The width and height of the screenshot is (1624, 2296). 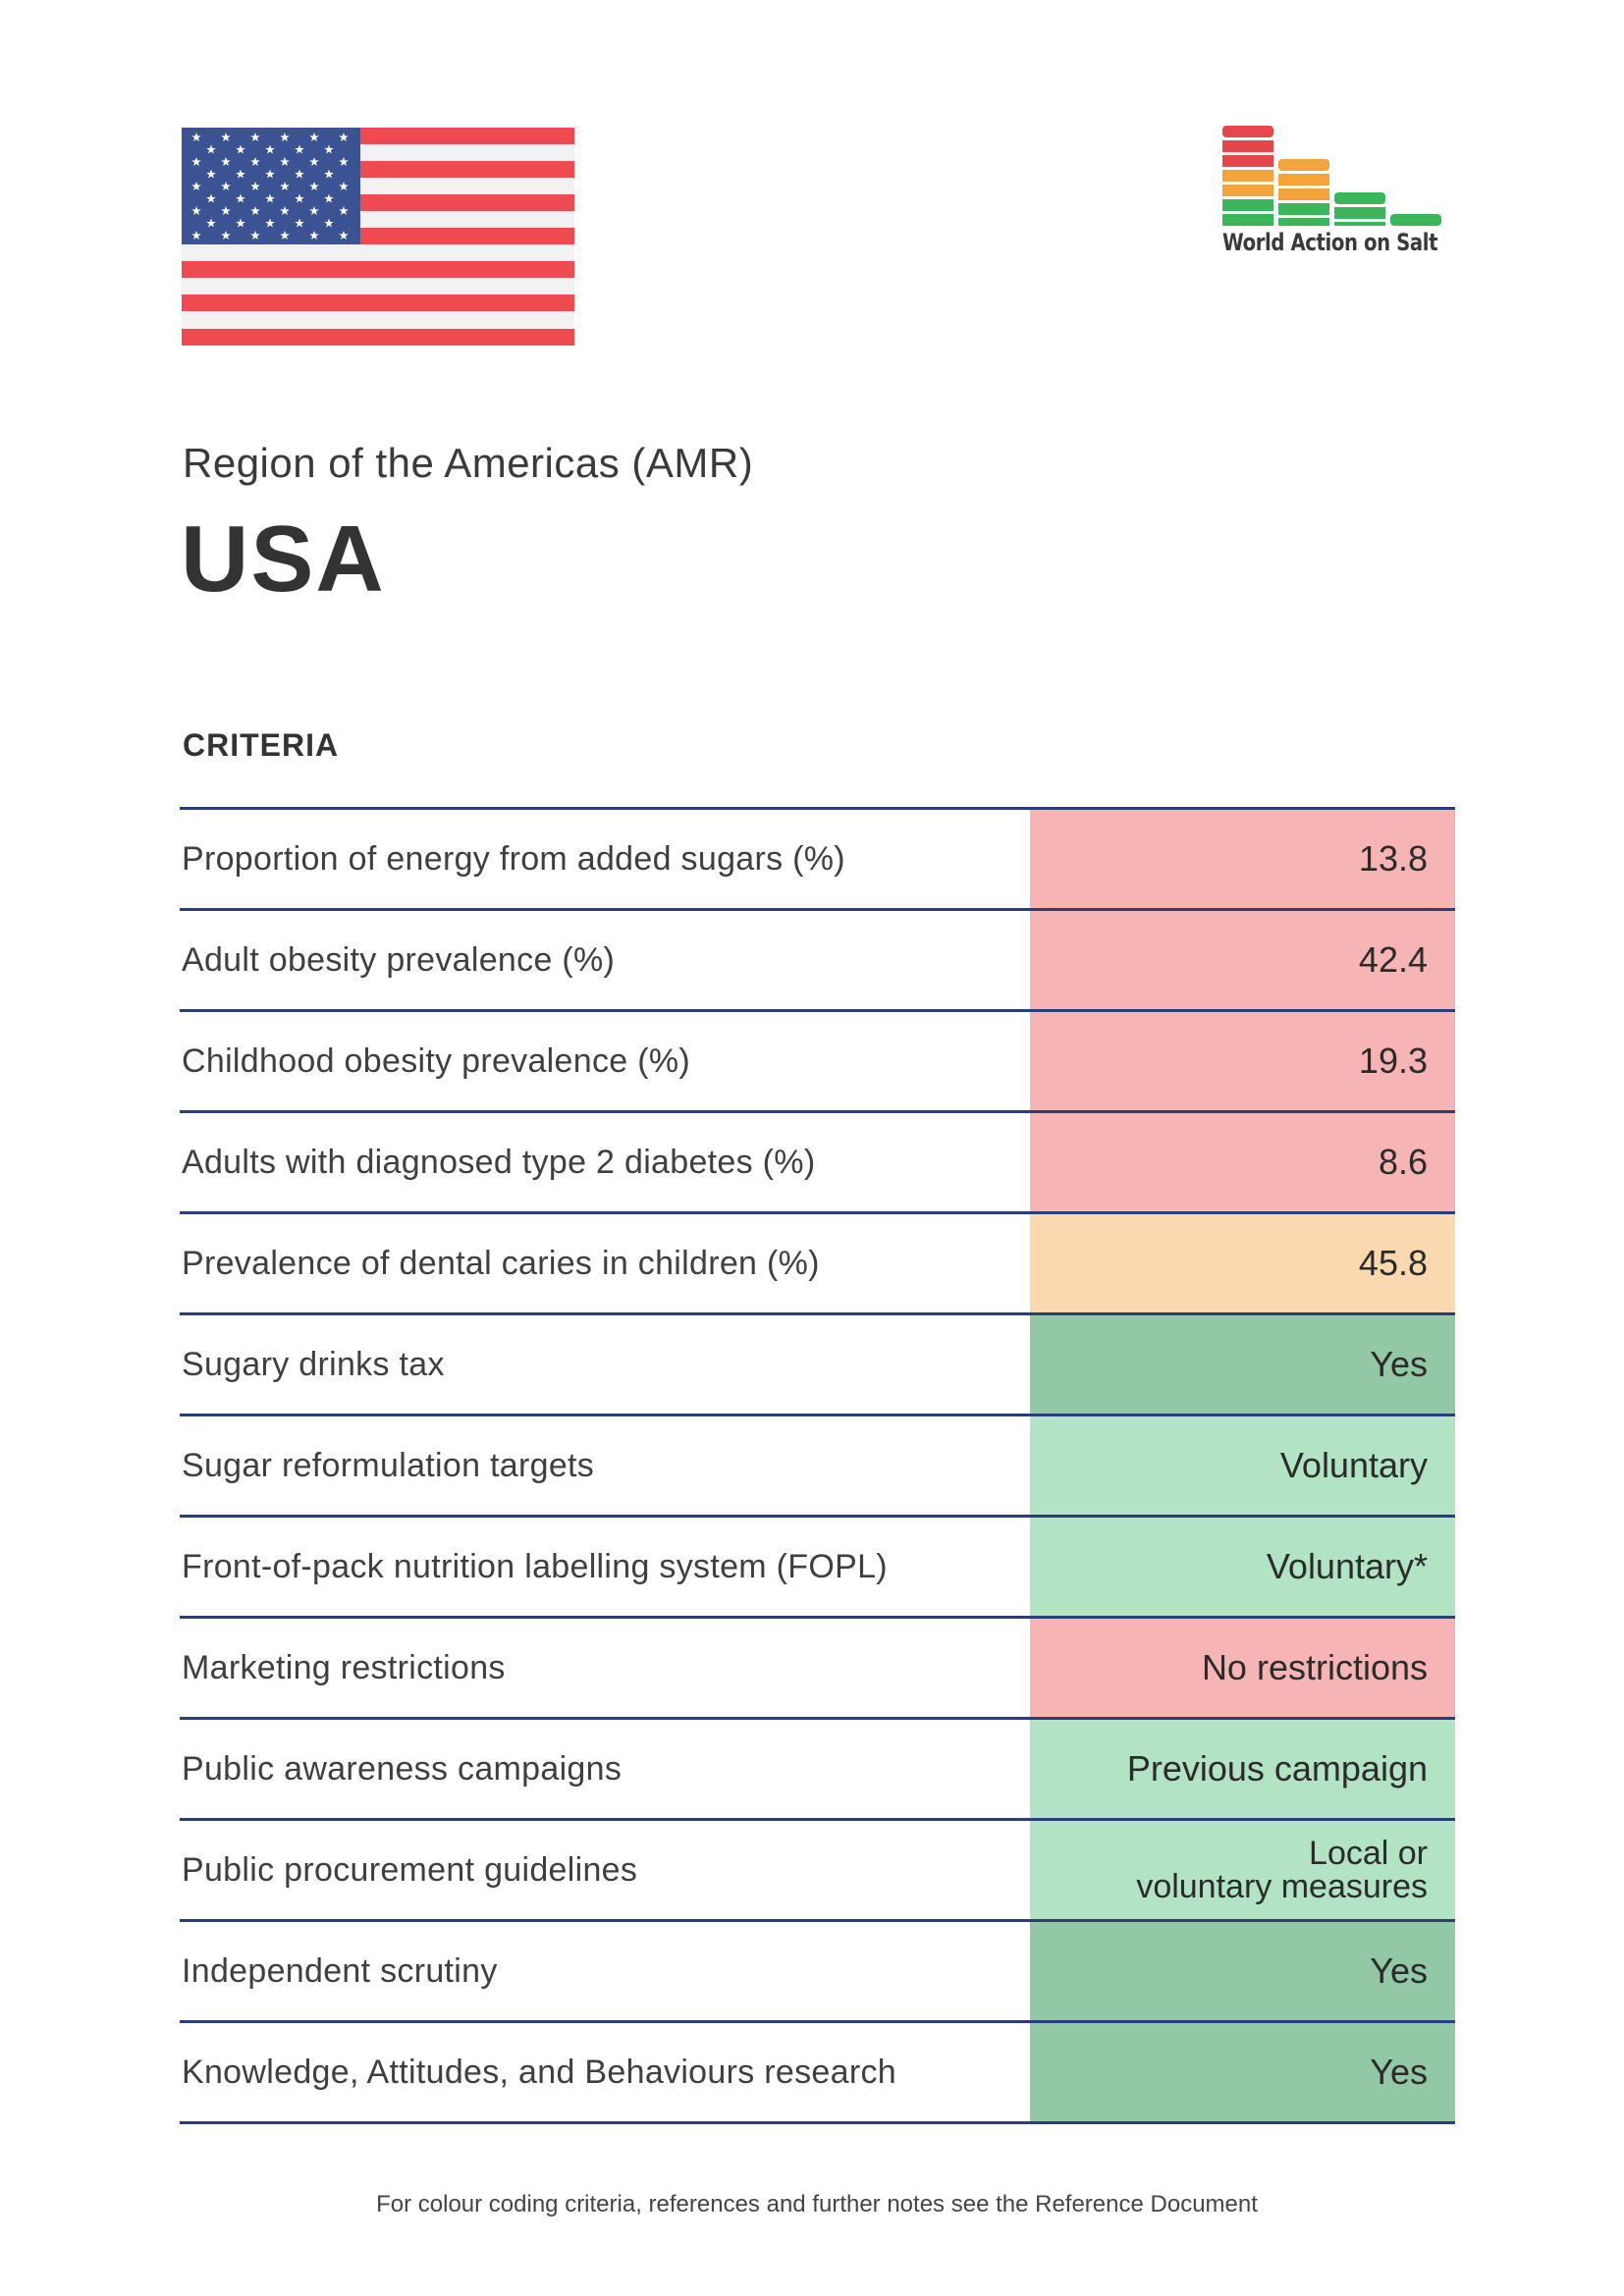 I want to click on logo-text: World Action on Salt, so click(x=1330, y=243).